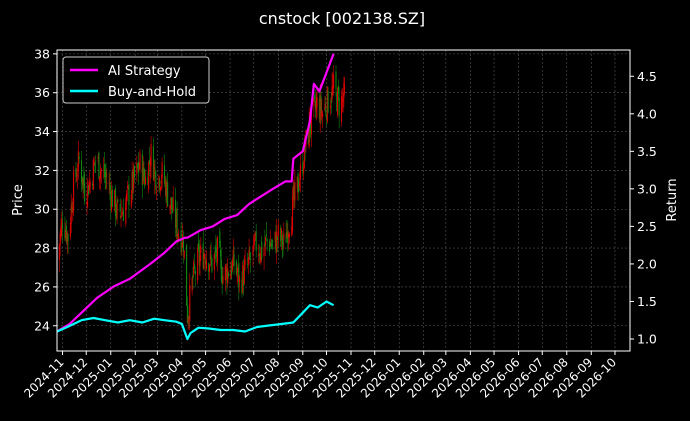  Describe the element at coordinates (647, 113) in the screenshot. I see `y-right-tick-label: 4.0` at that location.